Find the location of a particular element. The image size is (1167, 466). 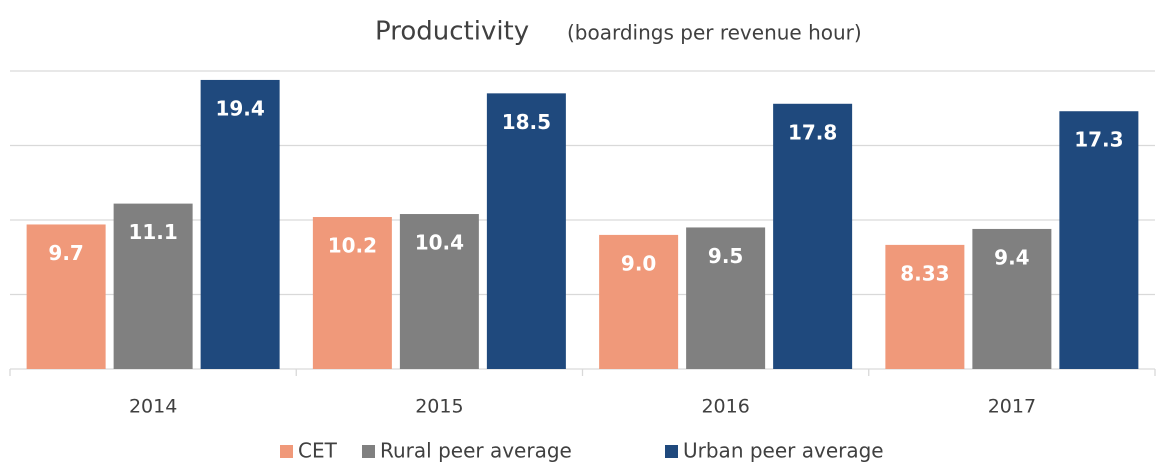

x-tick-label: 2017 is located at coordinates (1012, 407).